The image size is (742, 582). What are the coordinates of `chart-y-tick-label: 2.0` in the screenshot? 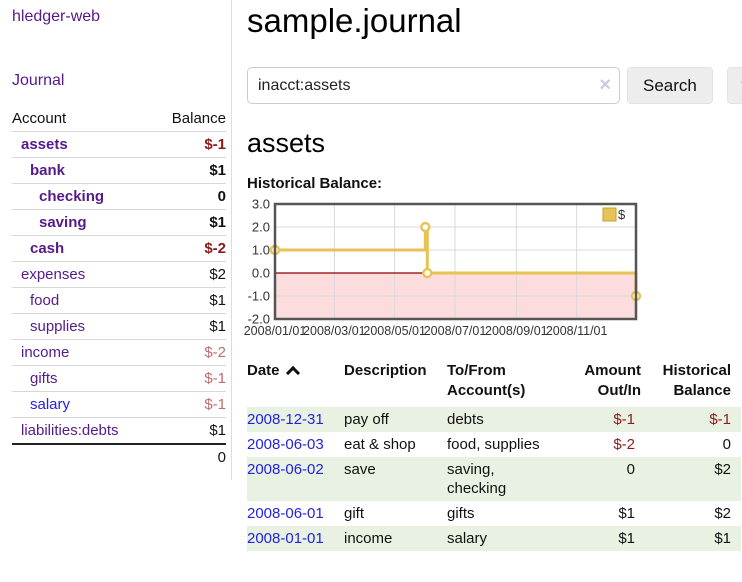 It's located at (261, 227).